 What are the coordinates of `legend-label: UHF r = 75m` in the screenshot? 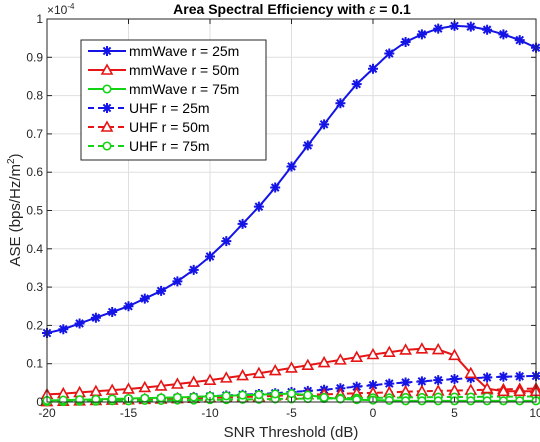 It's located at (169, 146).